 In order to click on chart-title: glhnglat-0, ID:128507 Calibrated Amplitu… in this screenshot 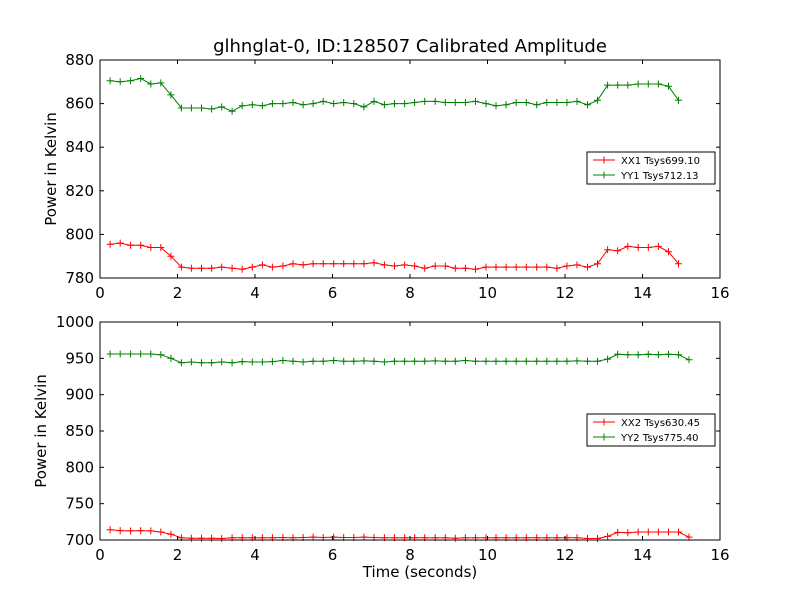, I will do `click(410, 46)`.